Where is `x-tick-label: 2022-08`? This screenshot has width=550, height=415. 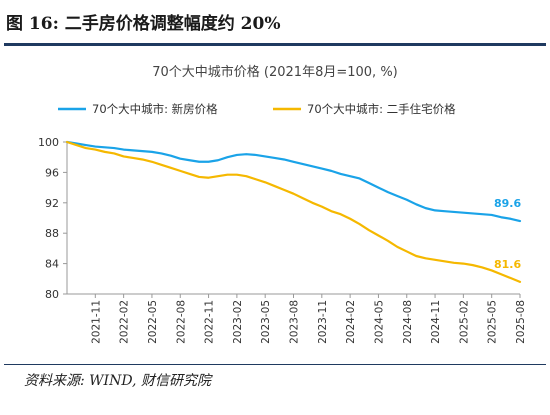 x-tick-label: 2022-08 is located at coordinates (181, 322).